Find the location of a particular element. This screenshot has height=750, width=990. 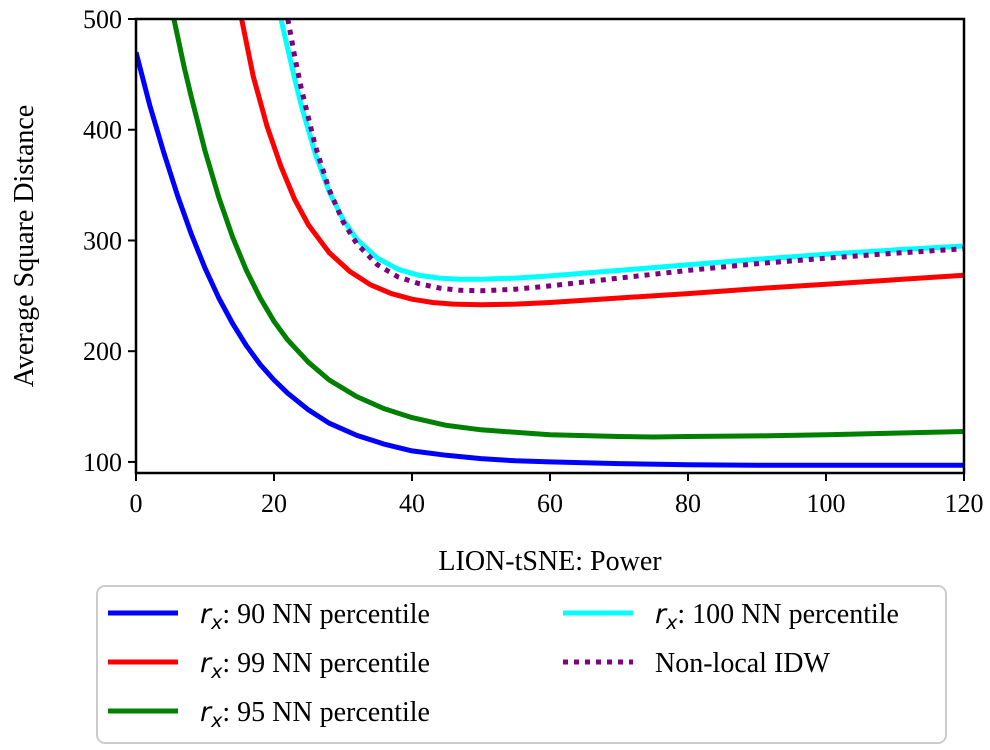

y-axis-ticks: 100 200 300 400 500 is located at coordinates (109, 241).